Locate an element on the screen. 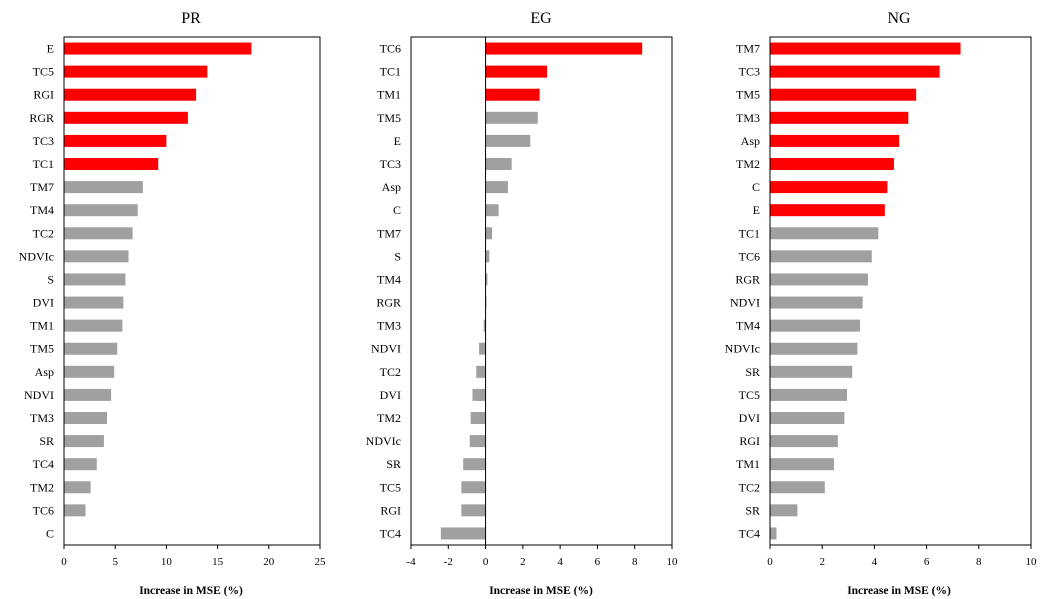 The width and height of the screenshot is (1043, 599). category-label: TM7 is located at coordinates (748, 49).